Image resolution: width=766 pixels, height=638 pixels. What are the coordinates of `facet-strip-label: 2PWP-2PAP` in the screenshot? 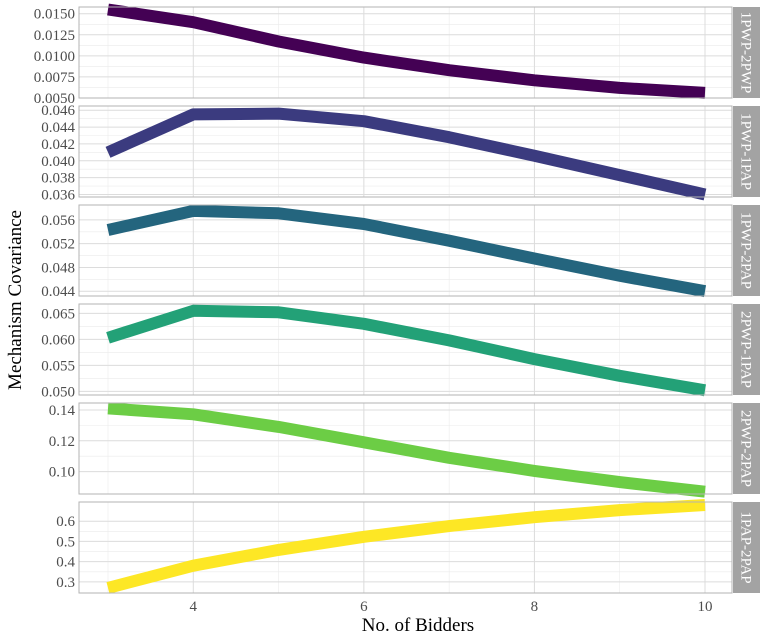 It's located at (746, 448).